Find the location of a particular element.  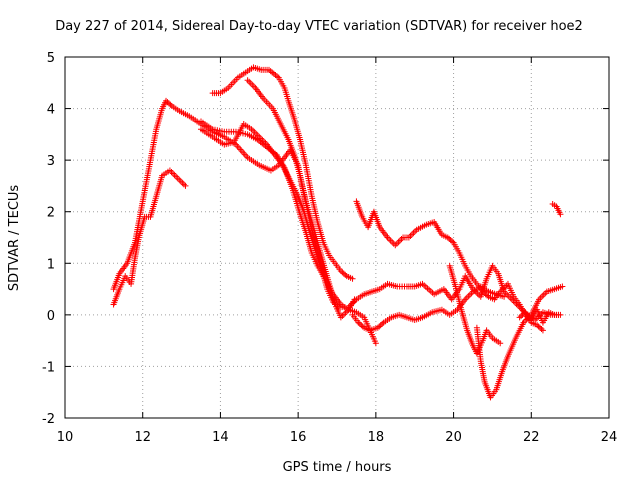

y-tick-label: 5 is located at coordinates (51, 58).